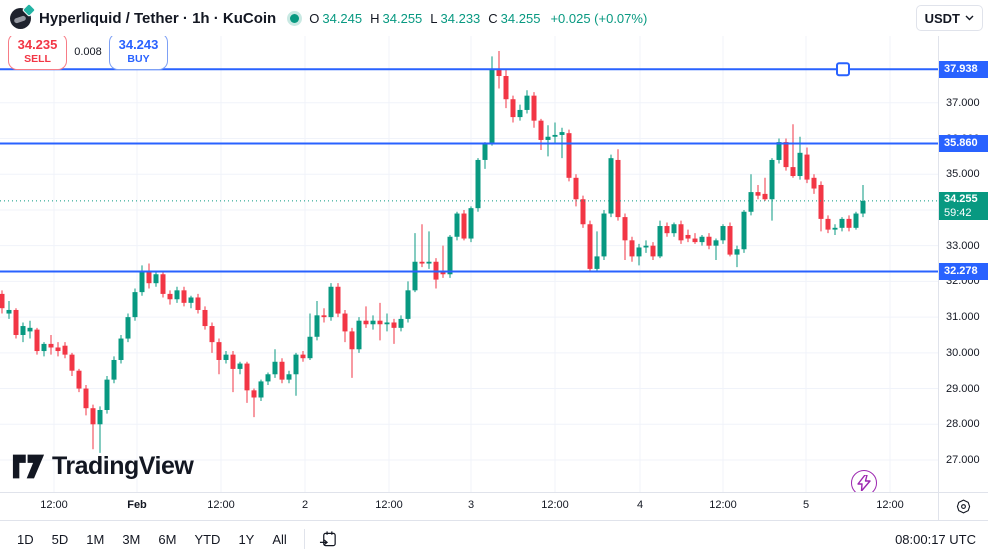  Describe the element at coordinates (640, 505) in the screenshot. I see `time-tick-4: 4` at that location.